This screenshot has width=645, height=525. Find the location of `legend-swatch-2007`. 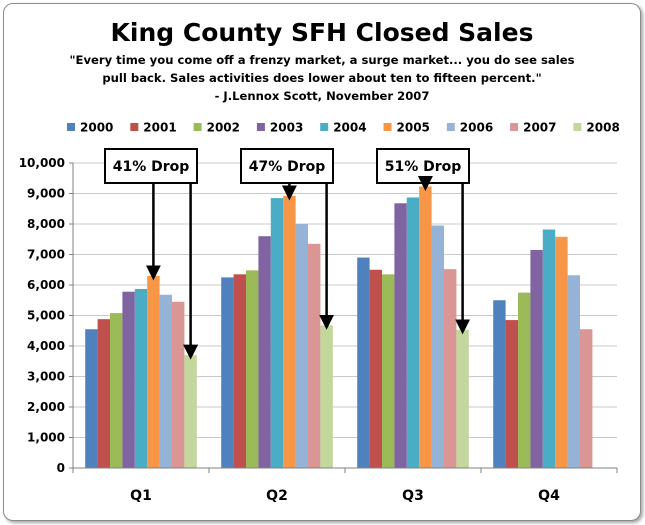

legend-swatch-2007 is located at coordinates (514, 127).